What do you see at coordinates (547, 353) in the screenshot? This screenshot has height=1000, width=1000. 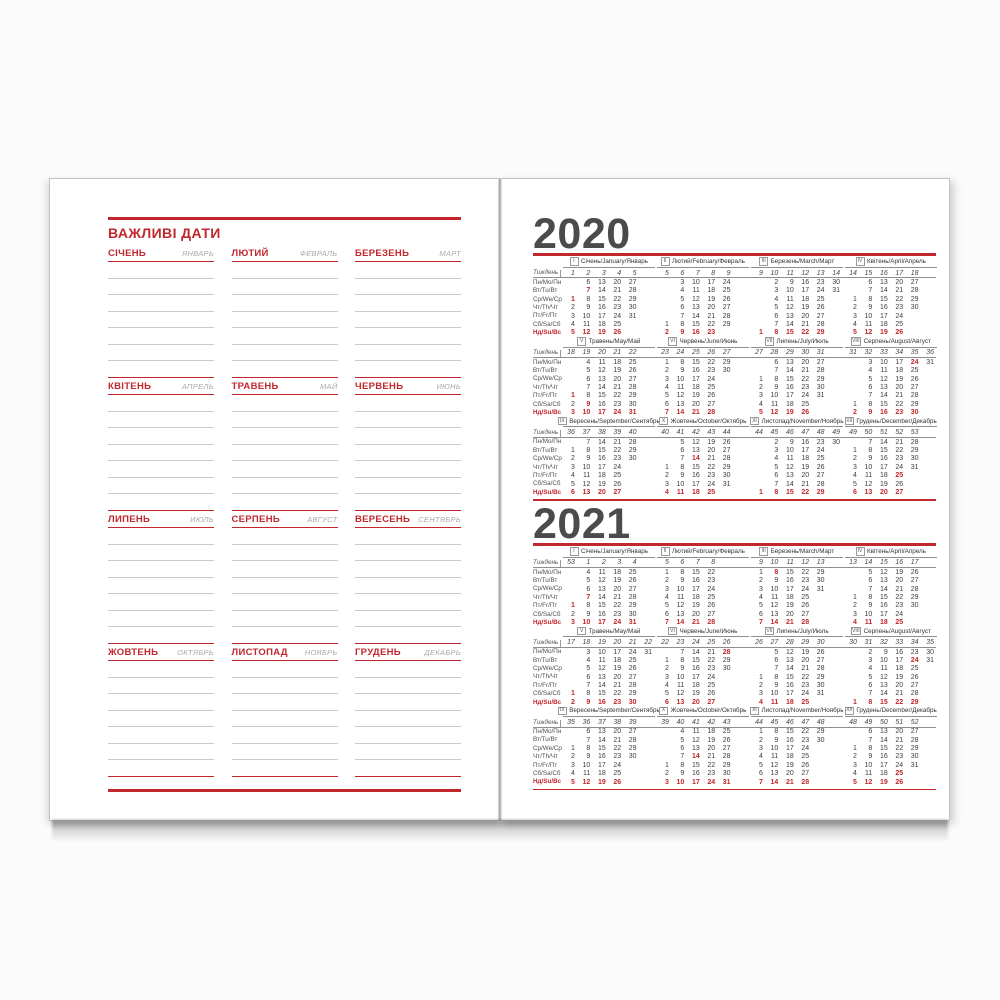 I see `week-label: Тиждень` at bounding box center [547, 353].